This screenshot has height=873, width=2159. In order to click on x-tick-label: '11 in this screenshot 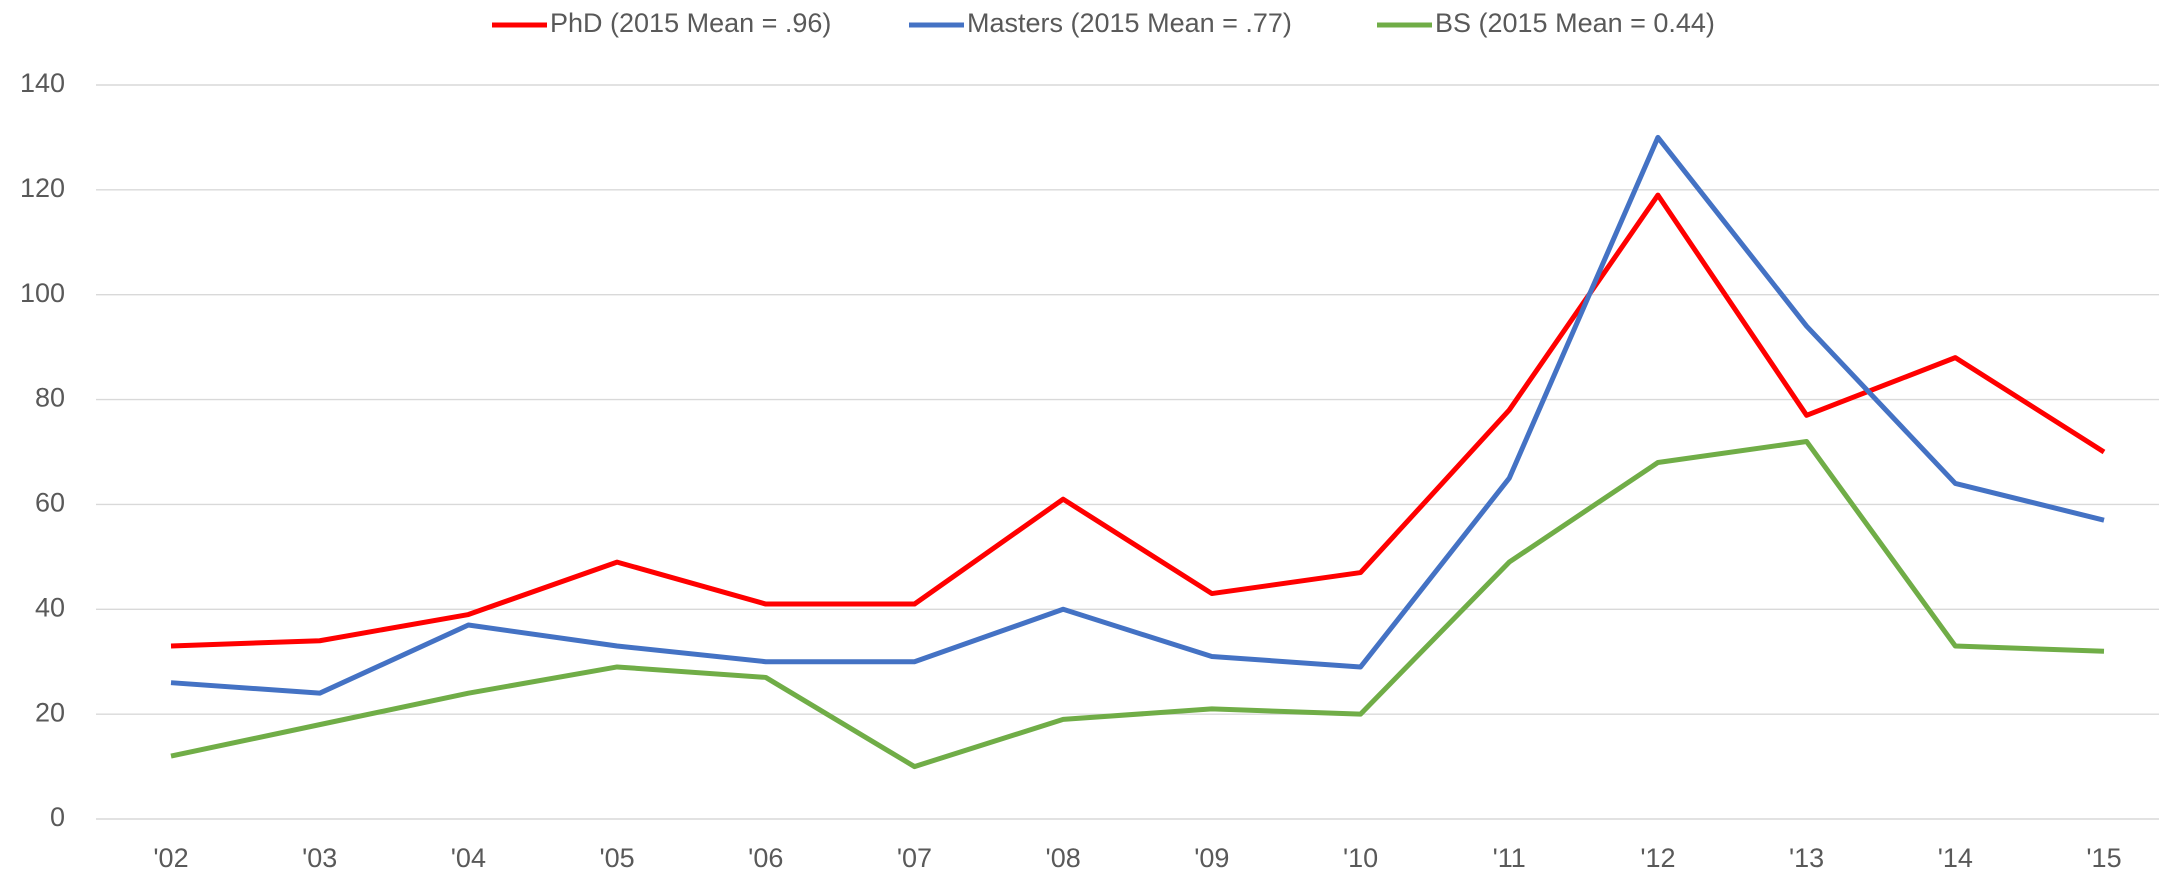, I will do `click(1509, 858)`.